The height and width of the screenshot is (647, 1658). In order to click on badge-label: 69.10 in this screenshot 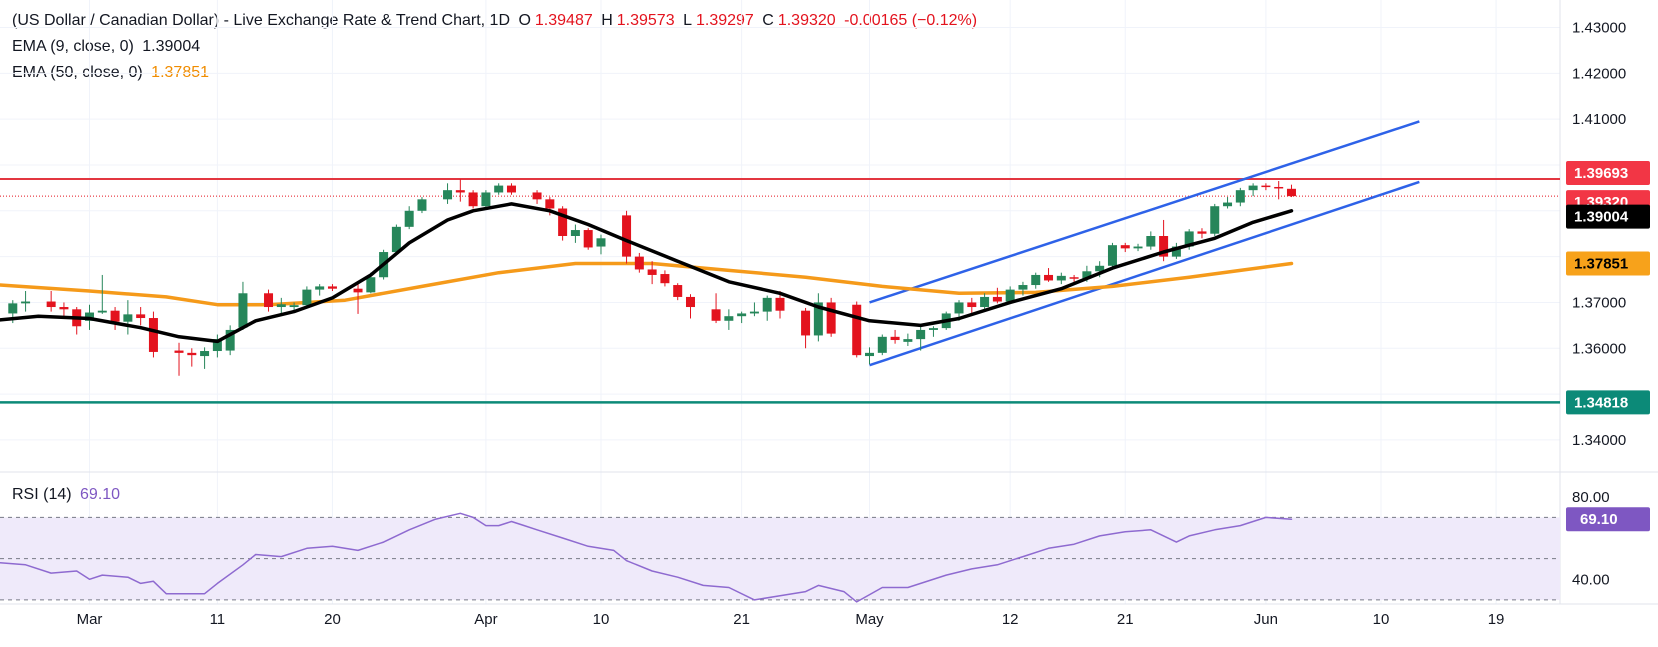, I will do `click(1599, 519)`.